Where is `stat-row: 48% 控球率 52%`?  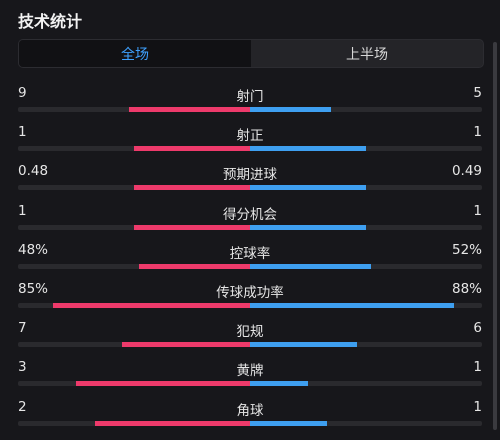
stat-row: 48% 控球率 52% is located at coordinates (250, 257).